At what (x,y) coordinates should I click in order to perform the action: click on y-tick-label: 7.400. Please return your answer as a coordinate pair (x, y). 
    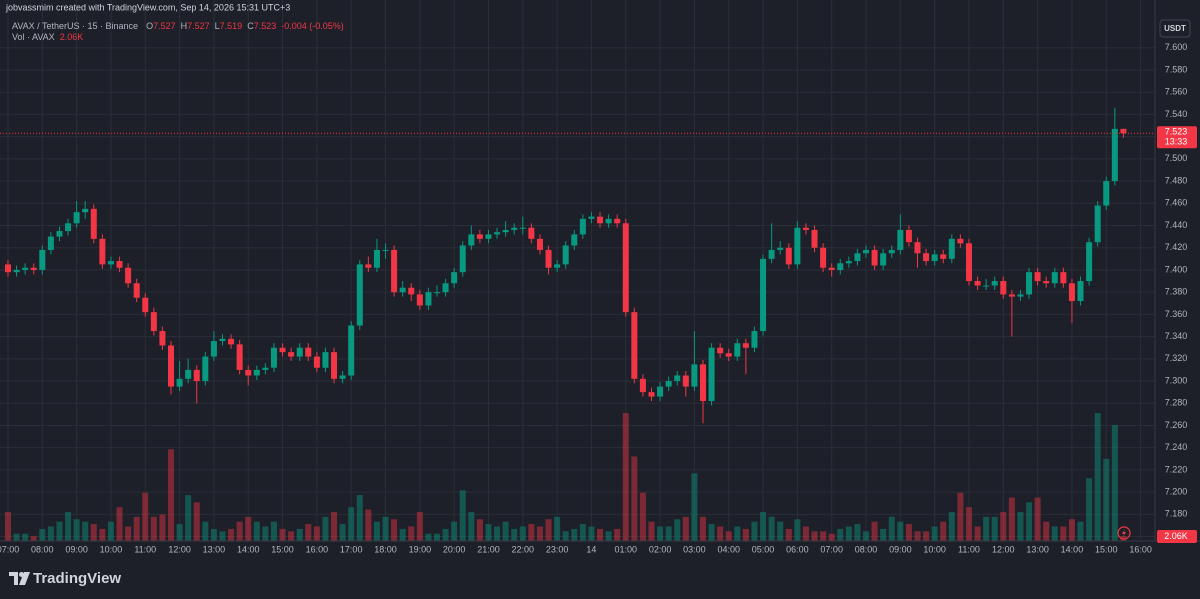
    Looking at the image, I should click on (1176, 269).